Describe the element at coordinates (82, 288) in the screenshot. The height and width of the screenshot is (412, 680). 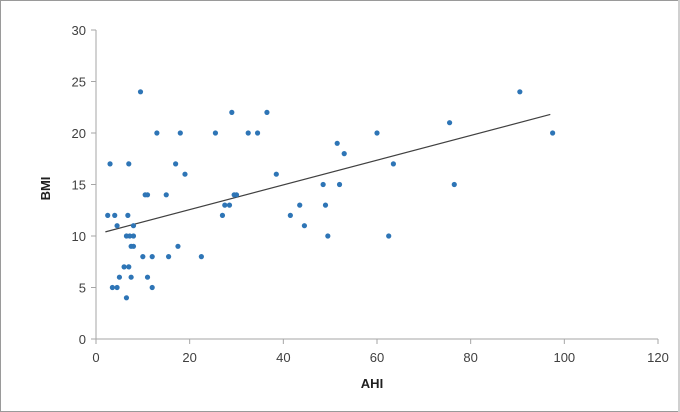
I see `y-tick-label: 5` at that location.